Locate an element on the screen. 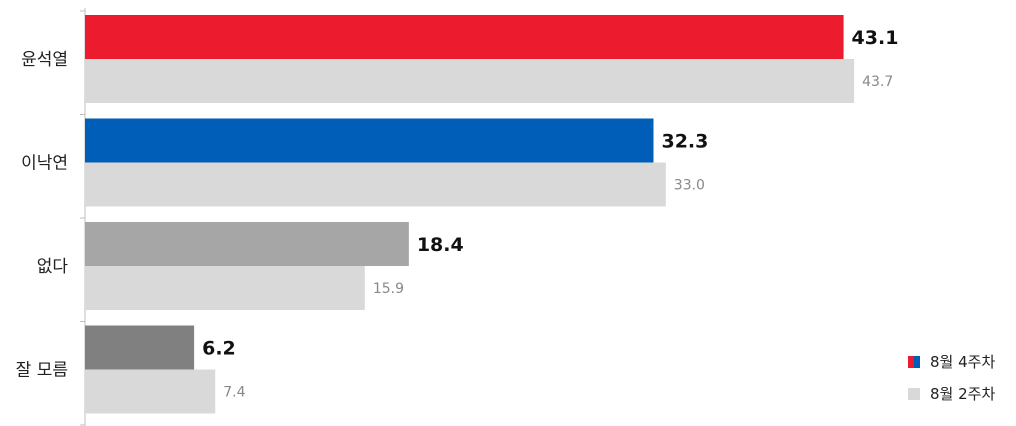 This screenshot has width=1016, height=426. value-label-previous: 15.9 is located at coordinates (388, 289).